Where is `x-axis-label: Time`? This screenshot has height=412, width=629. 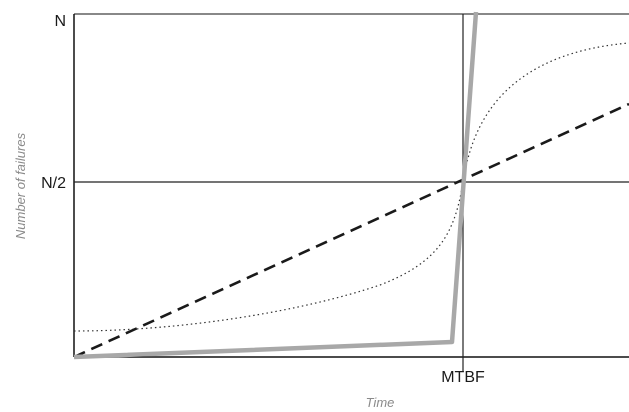
x-axis-label: Time is located at coordinates (380, 402).